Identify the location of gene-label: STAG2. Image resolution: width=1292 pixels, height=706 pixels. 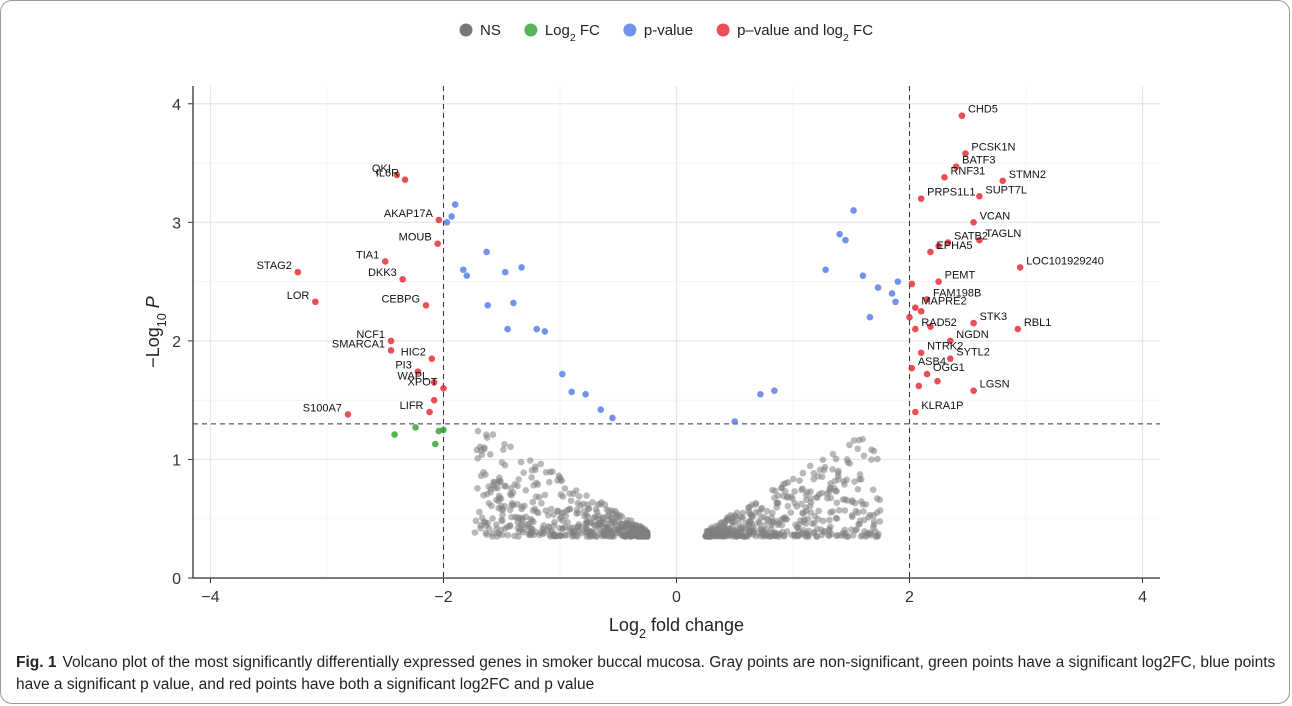
(274, 266).